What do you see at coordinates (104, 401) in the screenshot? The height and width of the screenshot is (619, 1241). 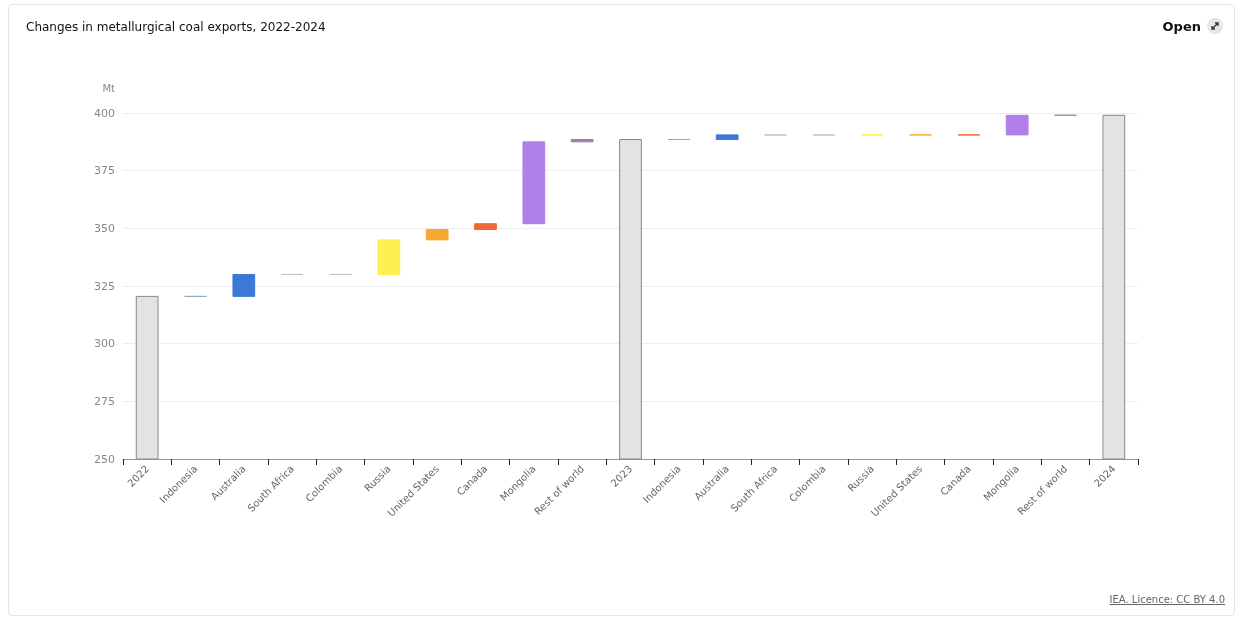 I see `y-tick-label: 275` at bounding box center [104, 401].